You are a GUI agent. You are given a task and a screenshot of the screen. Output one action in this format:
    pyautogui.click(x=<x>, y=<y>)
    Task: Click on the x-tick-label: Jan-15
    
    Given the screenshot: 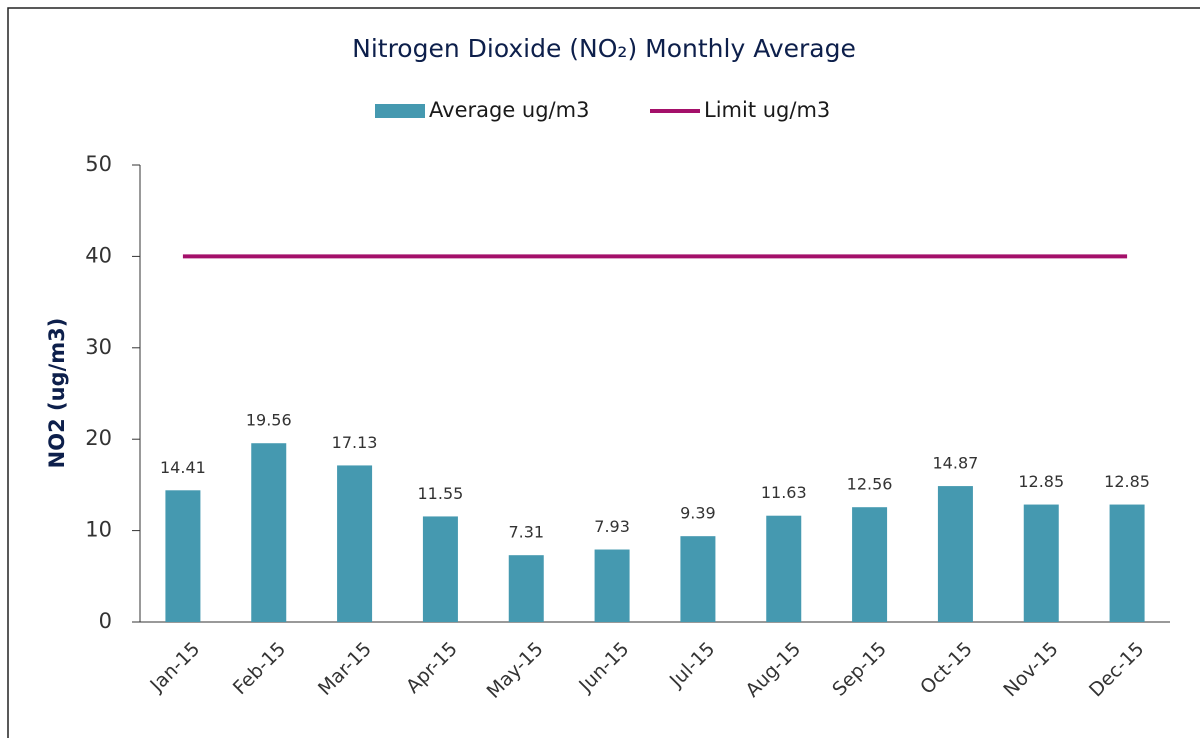 What is the action you would take?
    pyautogui.click(x=174, y=667)
    